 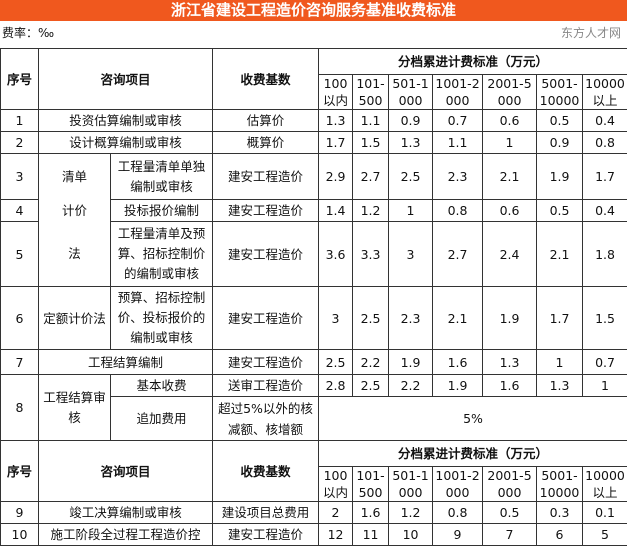 I want to click on table-row: 2 设计概算编制或审核 概算价 1.7 1.5 1.3 1.1 1 0.9 0.8, so click(x=313, y=142).